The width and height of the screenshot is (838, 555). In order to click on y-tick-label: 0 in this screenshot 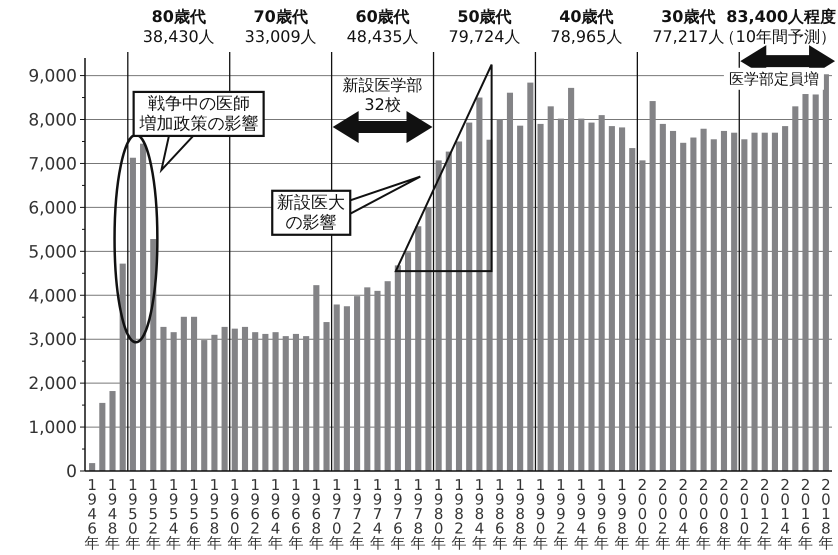, I will do `click(71, 472)`.